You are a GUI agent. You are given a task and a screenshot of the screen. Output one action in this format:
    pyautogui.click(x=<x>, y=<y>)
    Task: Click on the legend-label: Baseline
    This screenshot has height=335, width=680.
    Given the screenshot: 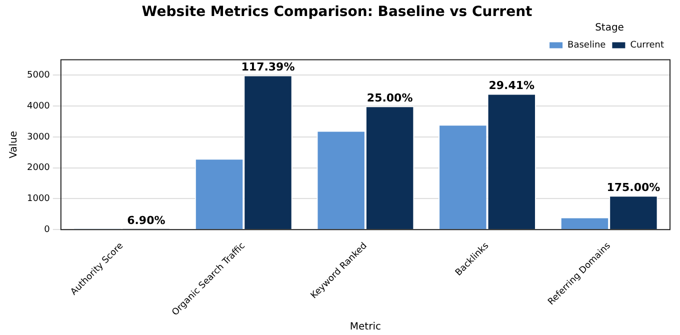 What is the action you would take?
    pyautogui.click(x=587, y=45)
    